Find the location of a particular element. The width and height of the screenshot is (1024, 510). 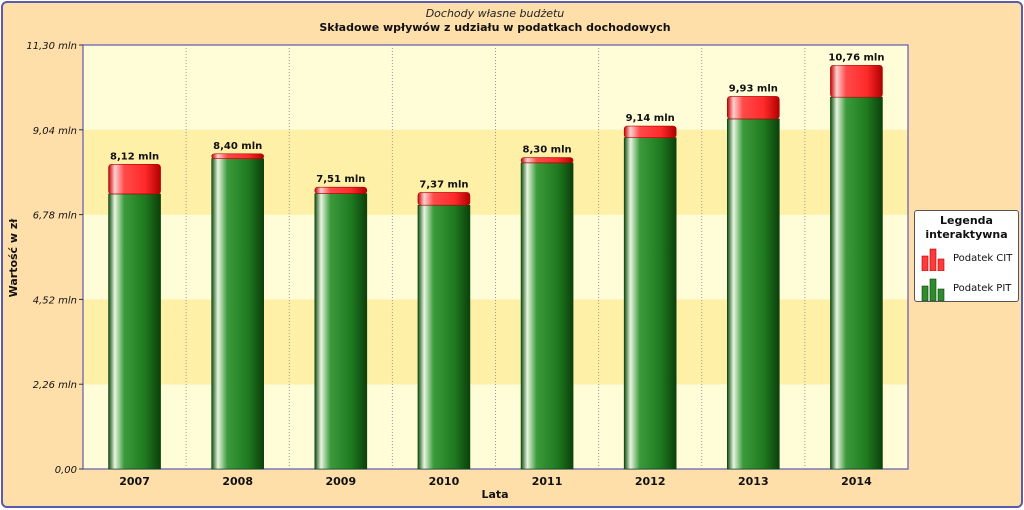

legend-item-cit: Podatek CIT is located at coordinates (969, 260).